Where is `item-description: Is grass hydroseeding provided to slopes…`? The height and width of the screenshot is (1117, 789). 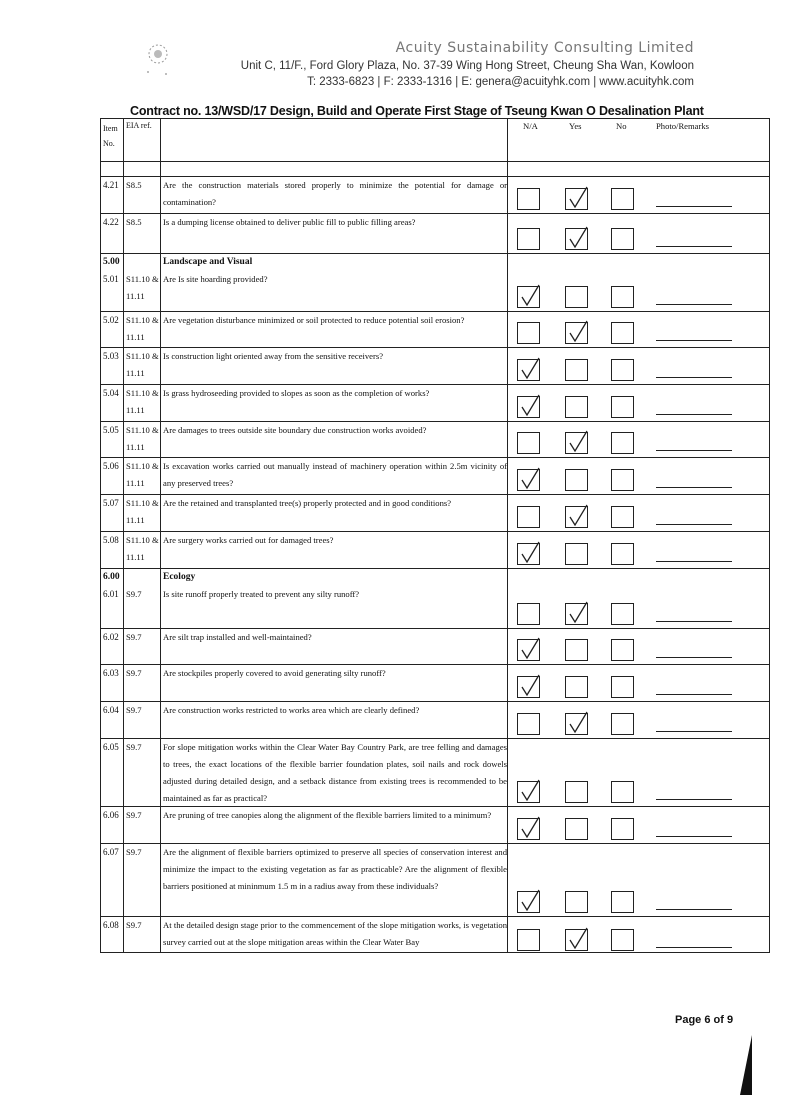 item-description: Is grass hydroseeding provided to slopes… is located at coordinates (296, 393).